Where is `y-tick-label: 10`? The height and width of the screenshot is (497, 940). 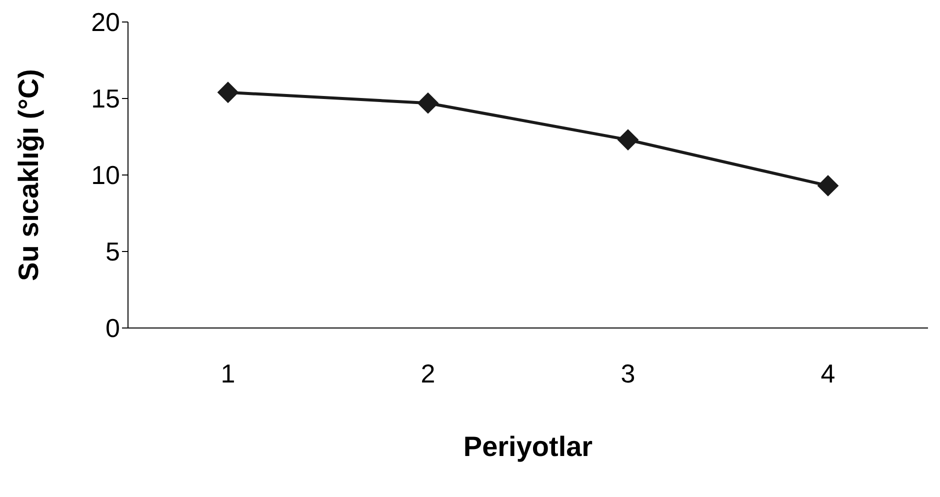 y-tick-label: 10 is located at coordinates (105, 175).